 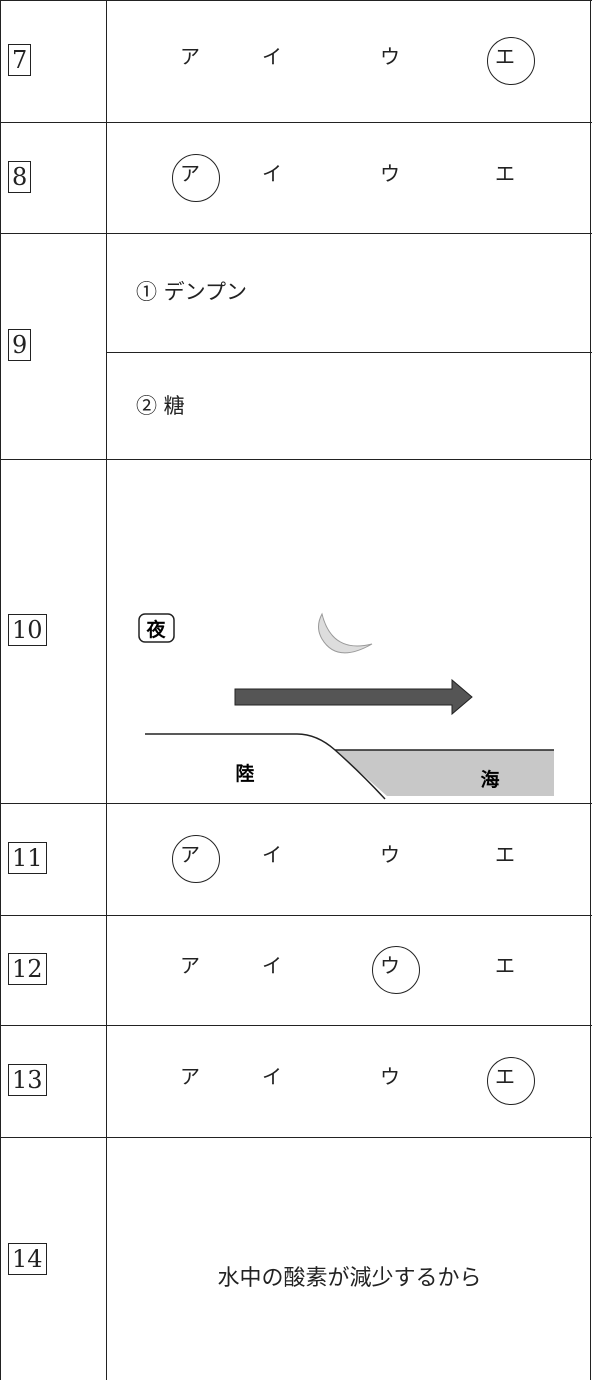 What do you see at coordinates (444, 773) in the screenshot?
I see `sea` at bounding box center [444, 773].